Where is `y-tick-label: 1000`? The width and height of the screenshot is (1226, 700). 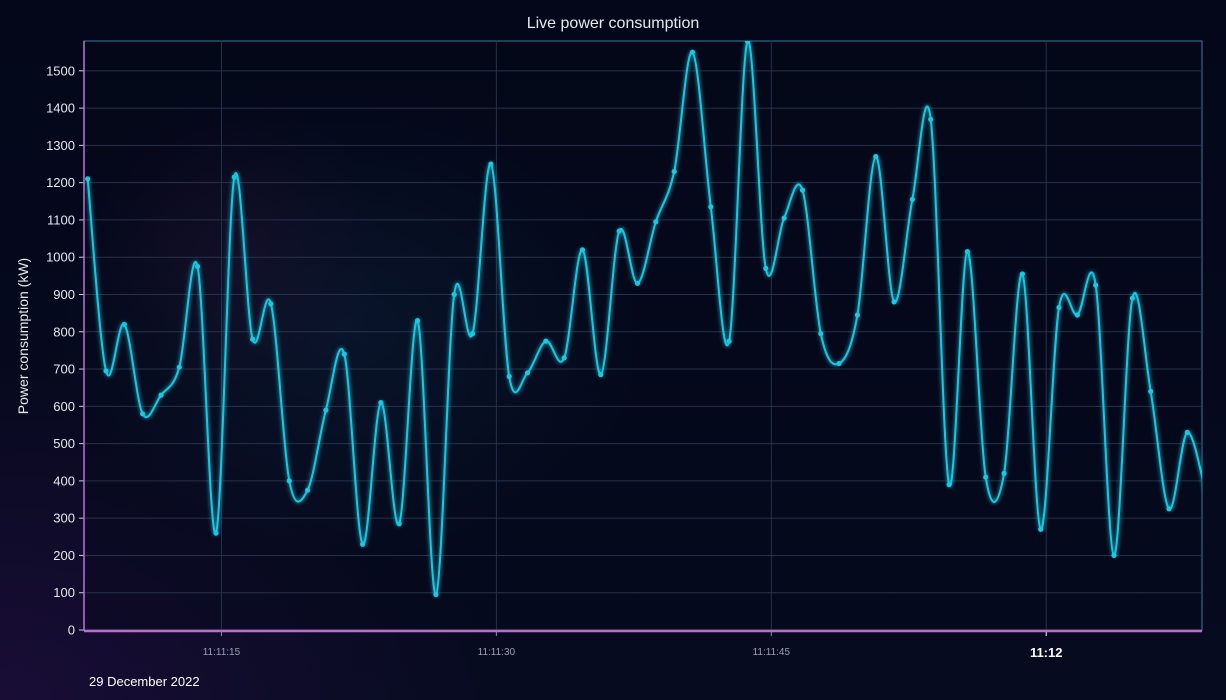
y-tick-label: 1000 is located at coordinates (60, 257).